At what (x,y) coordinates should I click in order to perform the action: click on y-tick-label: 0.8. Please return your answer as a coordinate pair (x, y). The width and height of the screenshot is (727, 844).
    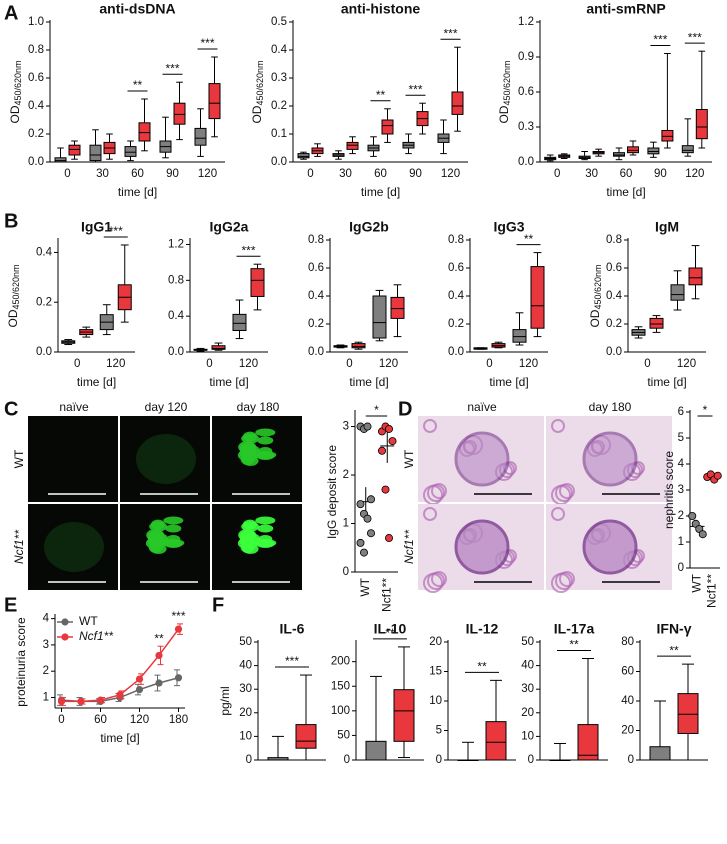
    Looking at the image, I should click on (456, 240).